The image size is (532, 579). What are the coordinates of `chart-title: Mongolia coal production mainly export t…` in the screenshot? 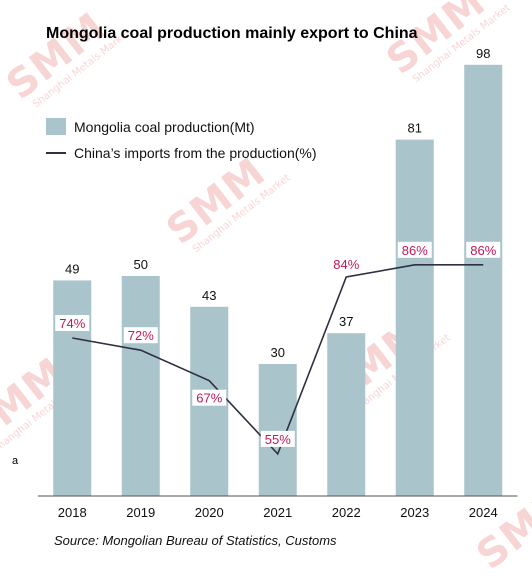 It's located at (232, 33).